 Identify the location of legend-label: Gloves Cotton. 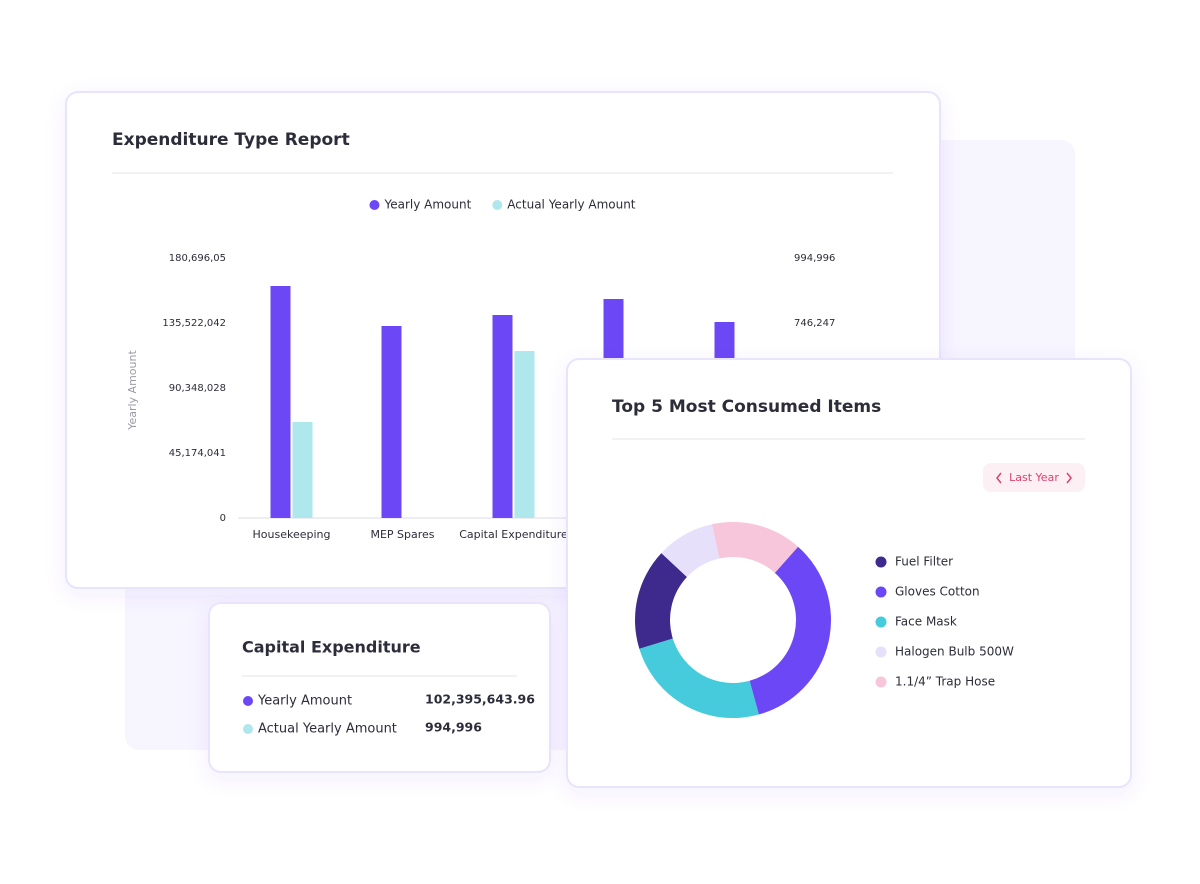
(937, 592).